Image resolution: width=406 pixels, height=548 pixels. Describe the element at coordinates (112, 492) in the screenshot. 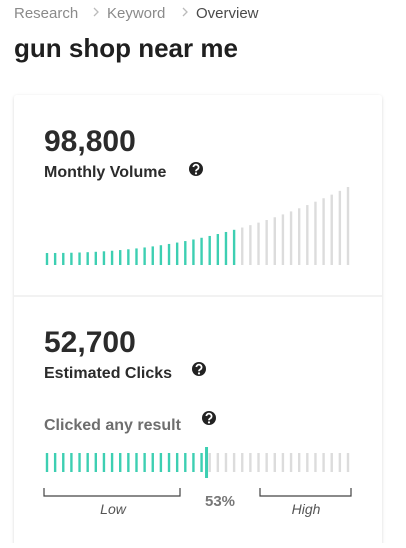

I see `low-bracket` at that location.